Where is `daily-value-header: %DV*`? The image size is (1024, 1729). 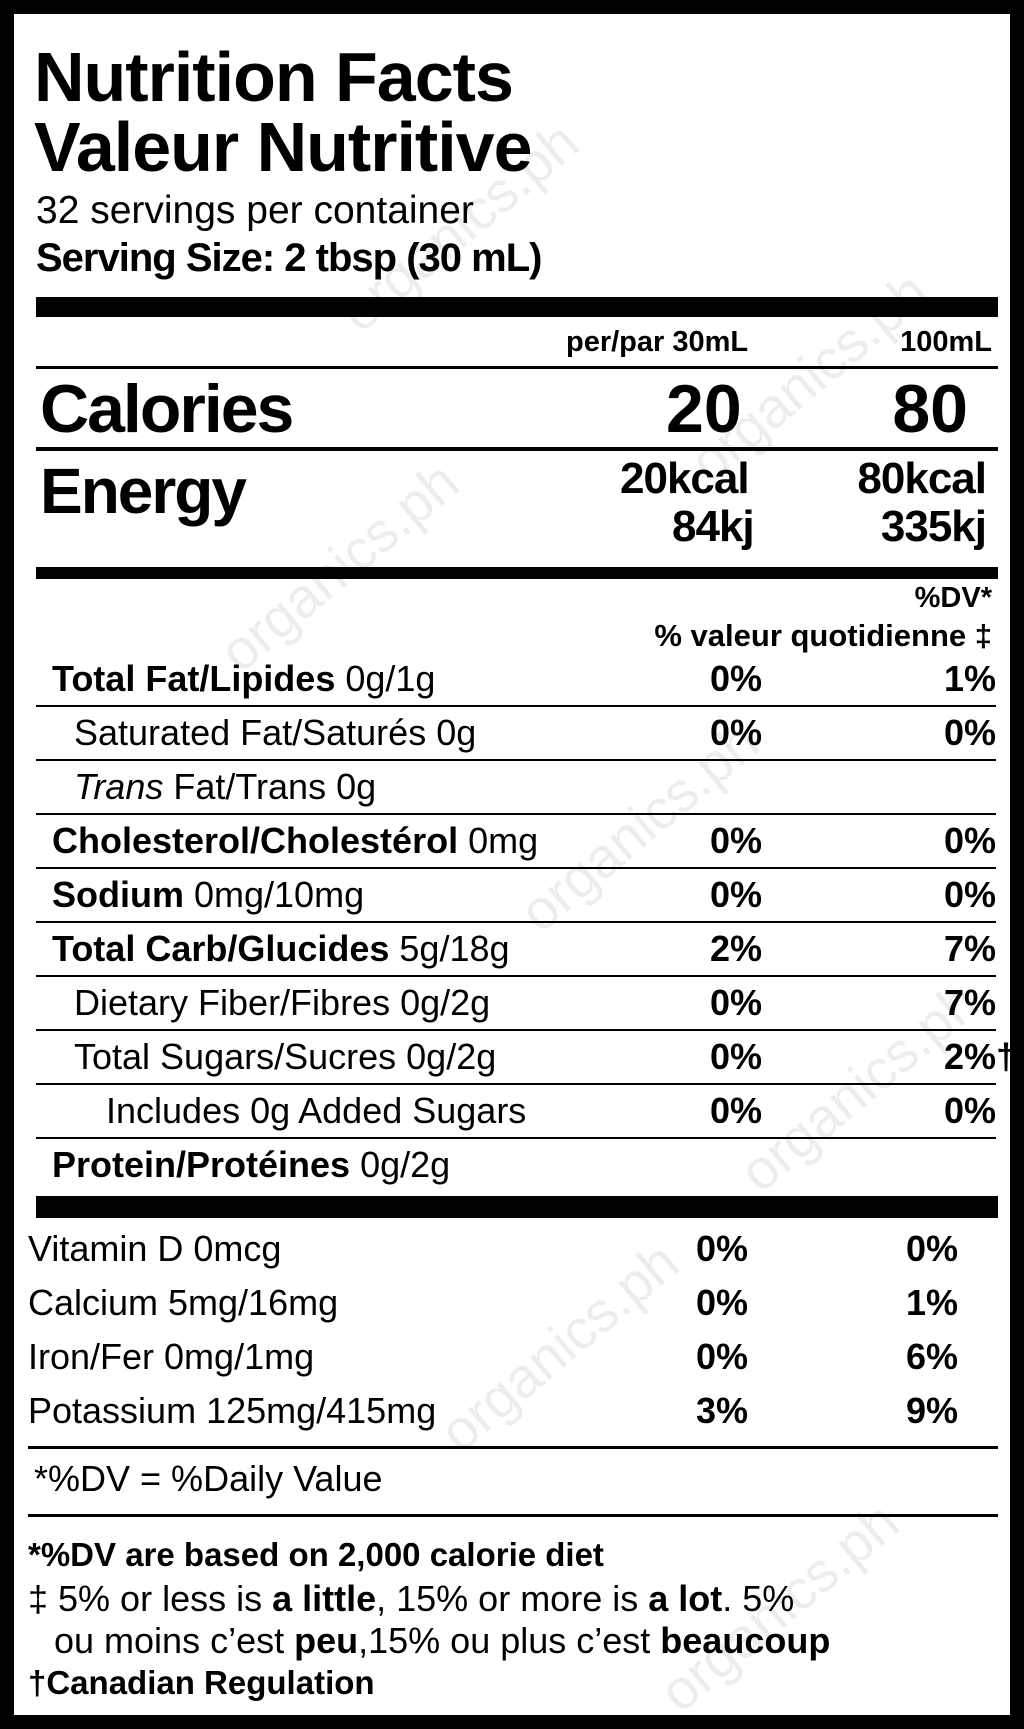
daily-value-header: %DV* is located at coordinates (953, 598).